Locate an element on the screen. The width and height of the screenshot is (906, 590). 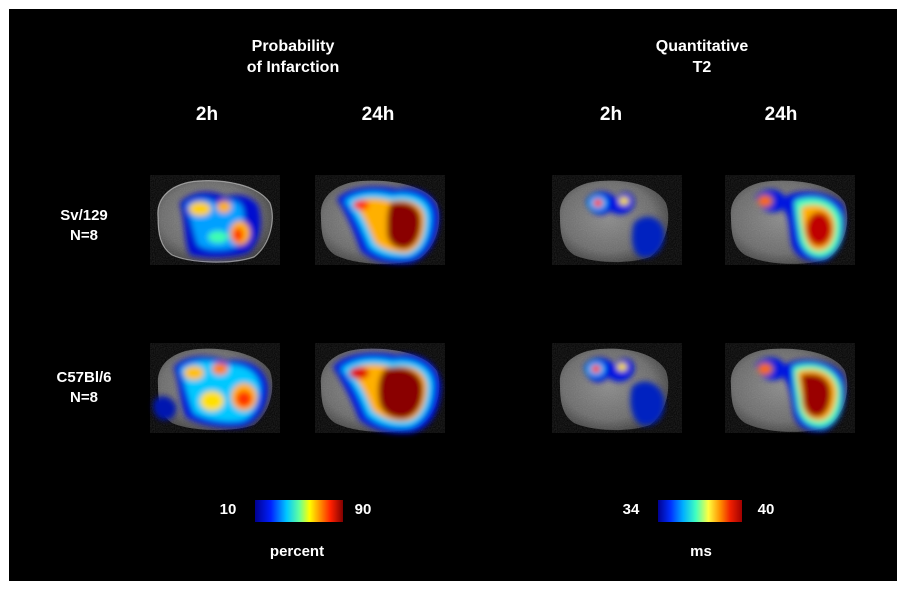
brain-slice-sv129-t2-24h is located at coordinates (790, 220).